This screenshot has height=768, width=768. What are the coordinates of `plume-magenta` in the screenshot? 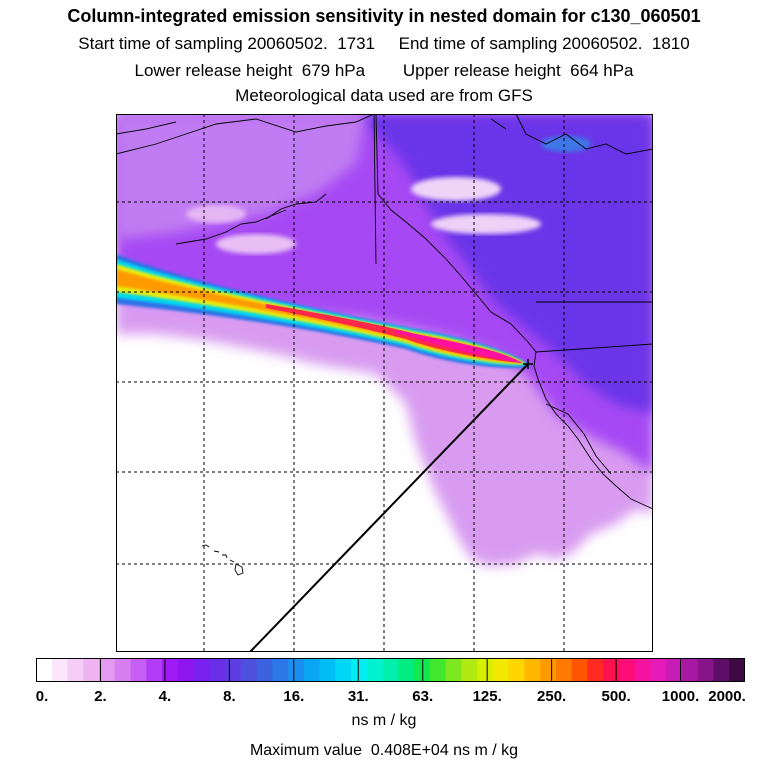 It's located at (459, 346).